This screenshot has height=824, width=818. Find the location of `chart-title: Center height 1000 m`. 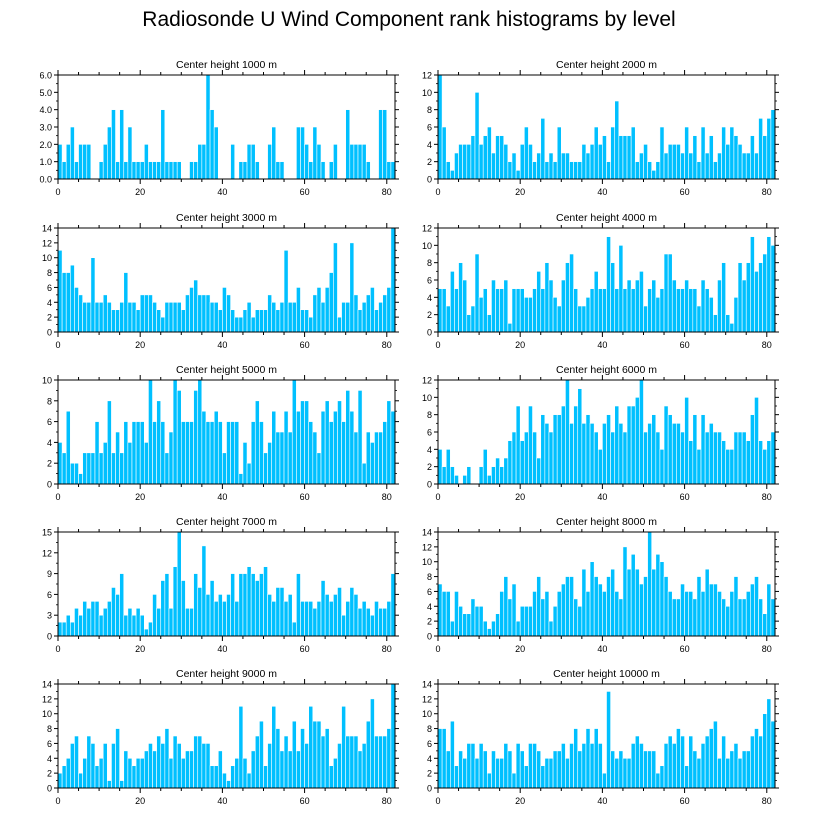

chart-title: Center height 1000 m is located at coordinates (226, 65).